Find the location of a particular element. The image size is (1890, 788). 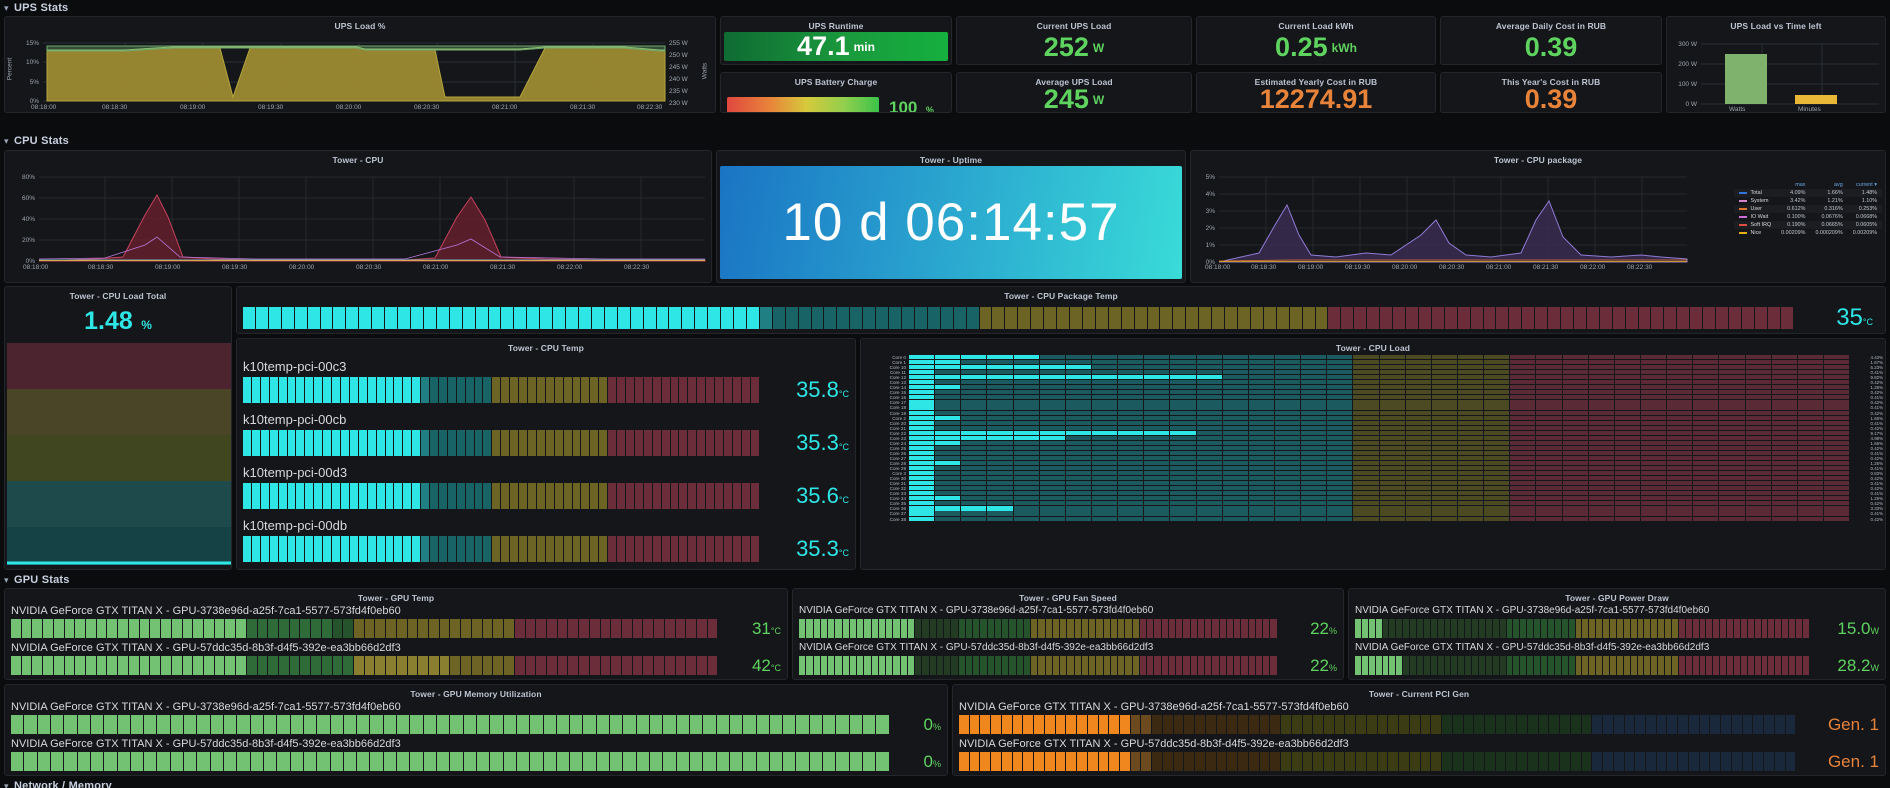

core-label: Core 20 is located at coordinates (897, 423).